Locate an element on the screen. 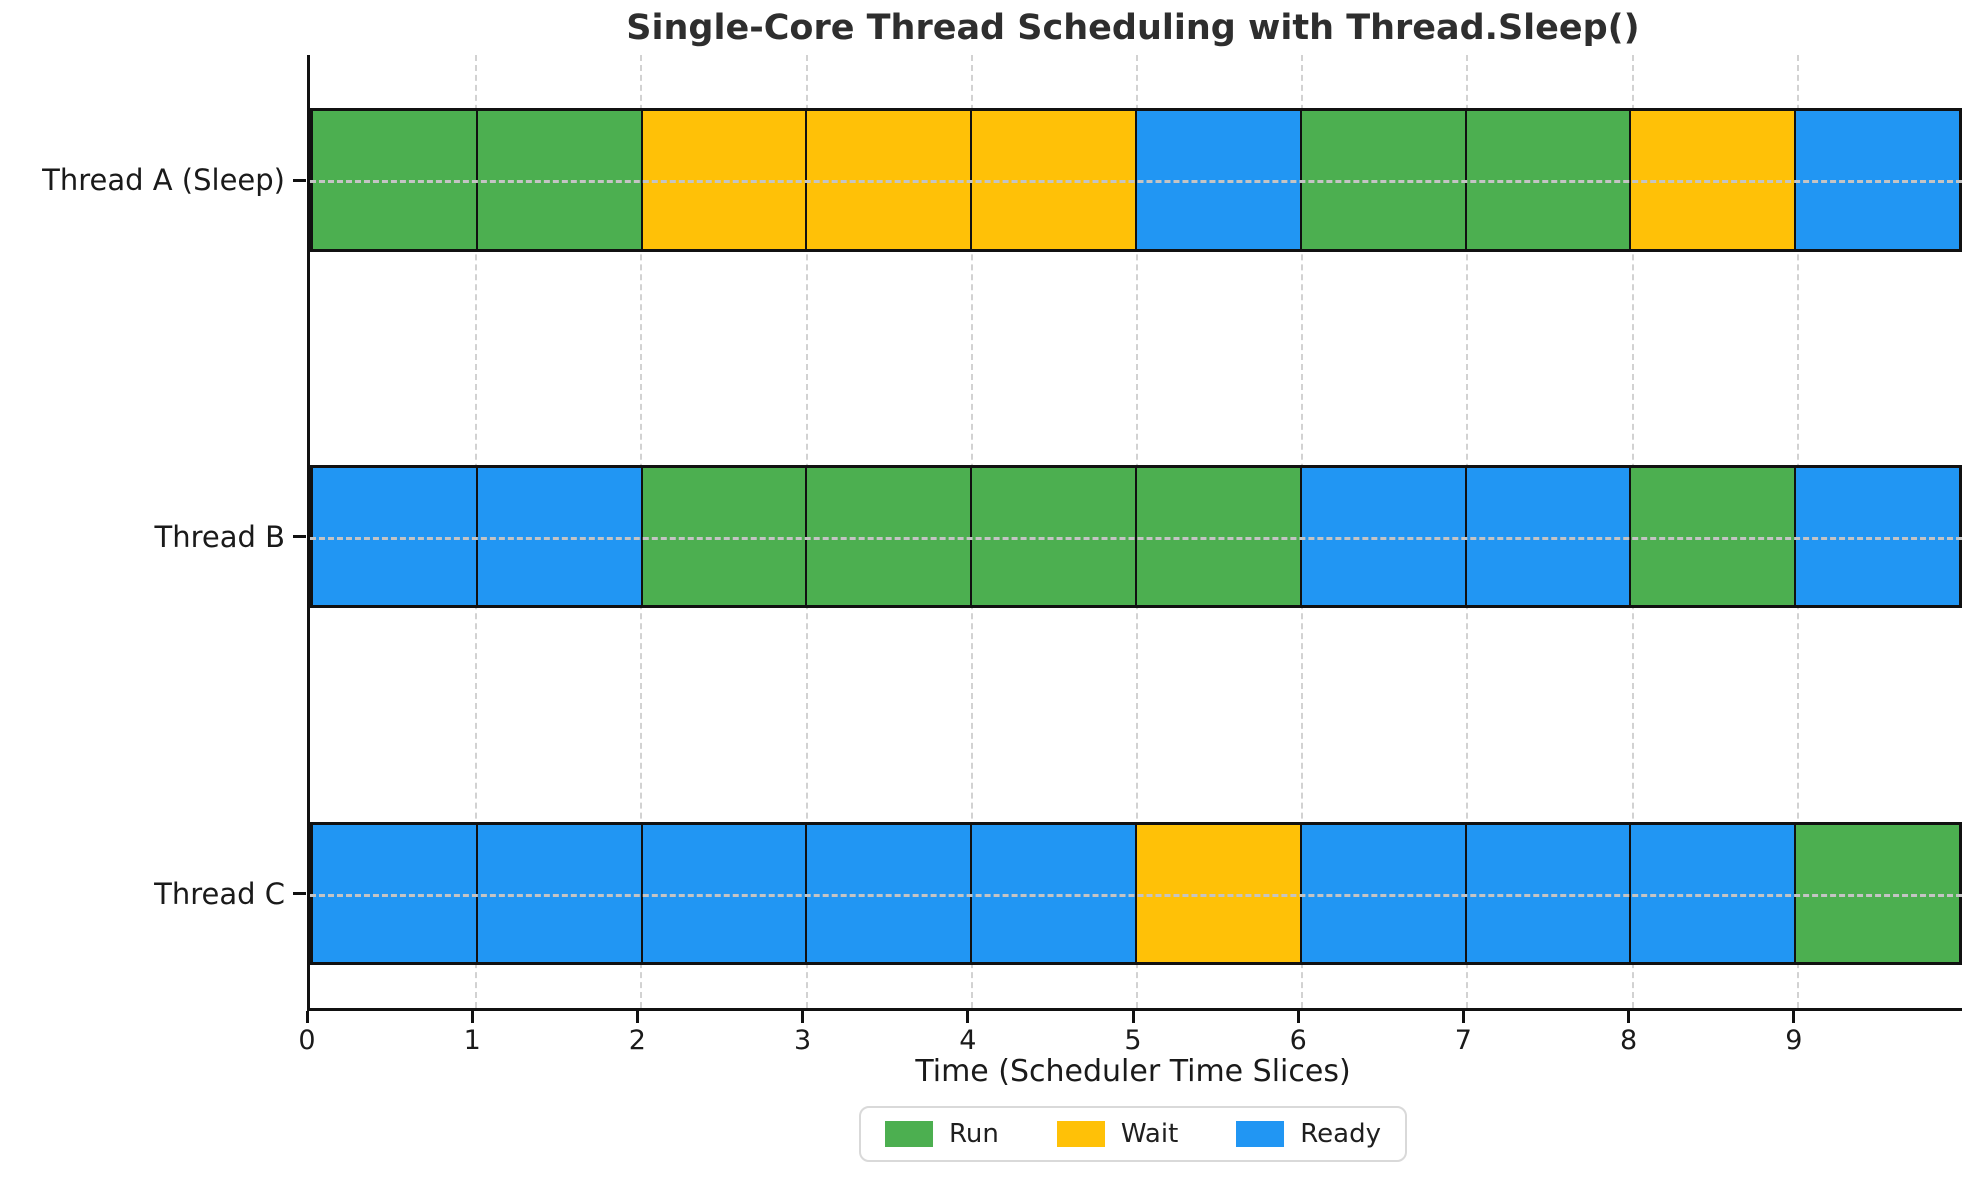 The height and width of the screenshot is (1181, 1979). x-tick-label: 0 is located at coordinates (307, 1040).